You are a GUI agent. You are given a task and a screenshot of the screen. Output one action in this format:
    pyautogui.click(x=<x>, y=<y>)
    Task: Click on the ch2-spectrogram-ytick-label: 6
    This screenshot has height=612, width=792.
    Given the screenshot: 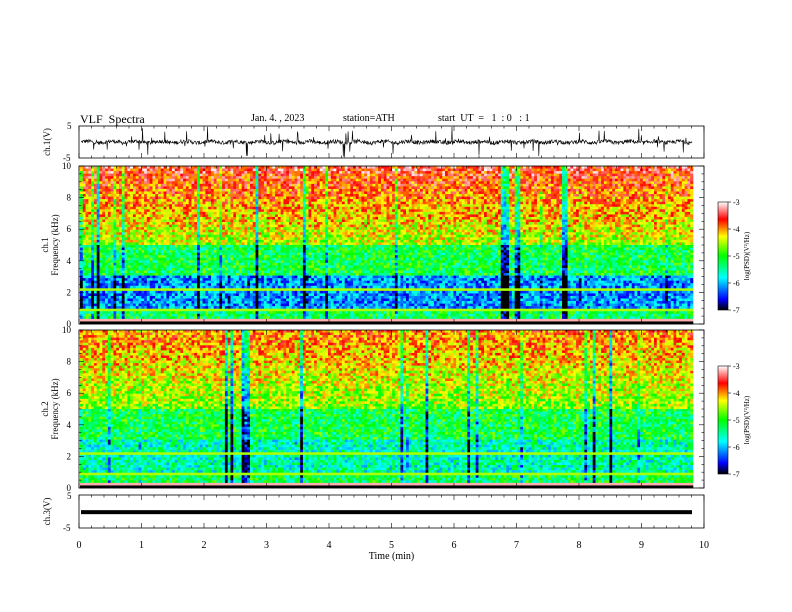 What is the action you would take?
    pyautogui.click(x=69, y=393)
    